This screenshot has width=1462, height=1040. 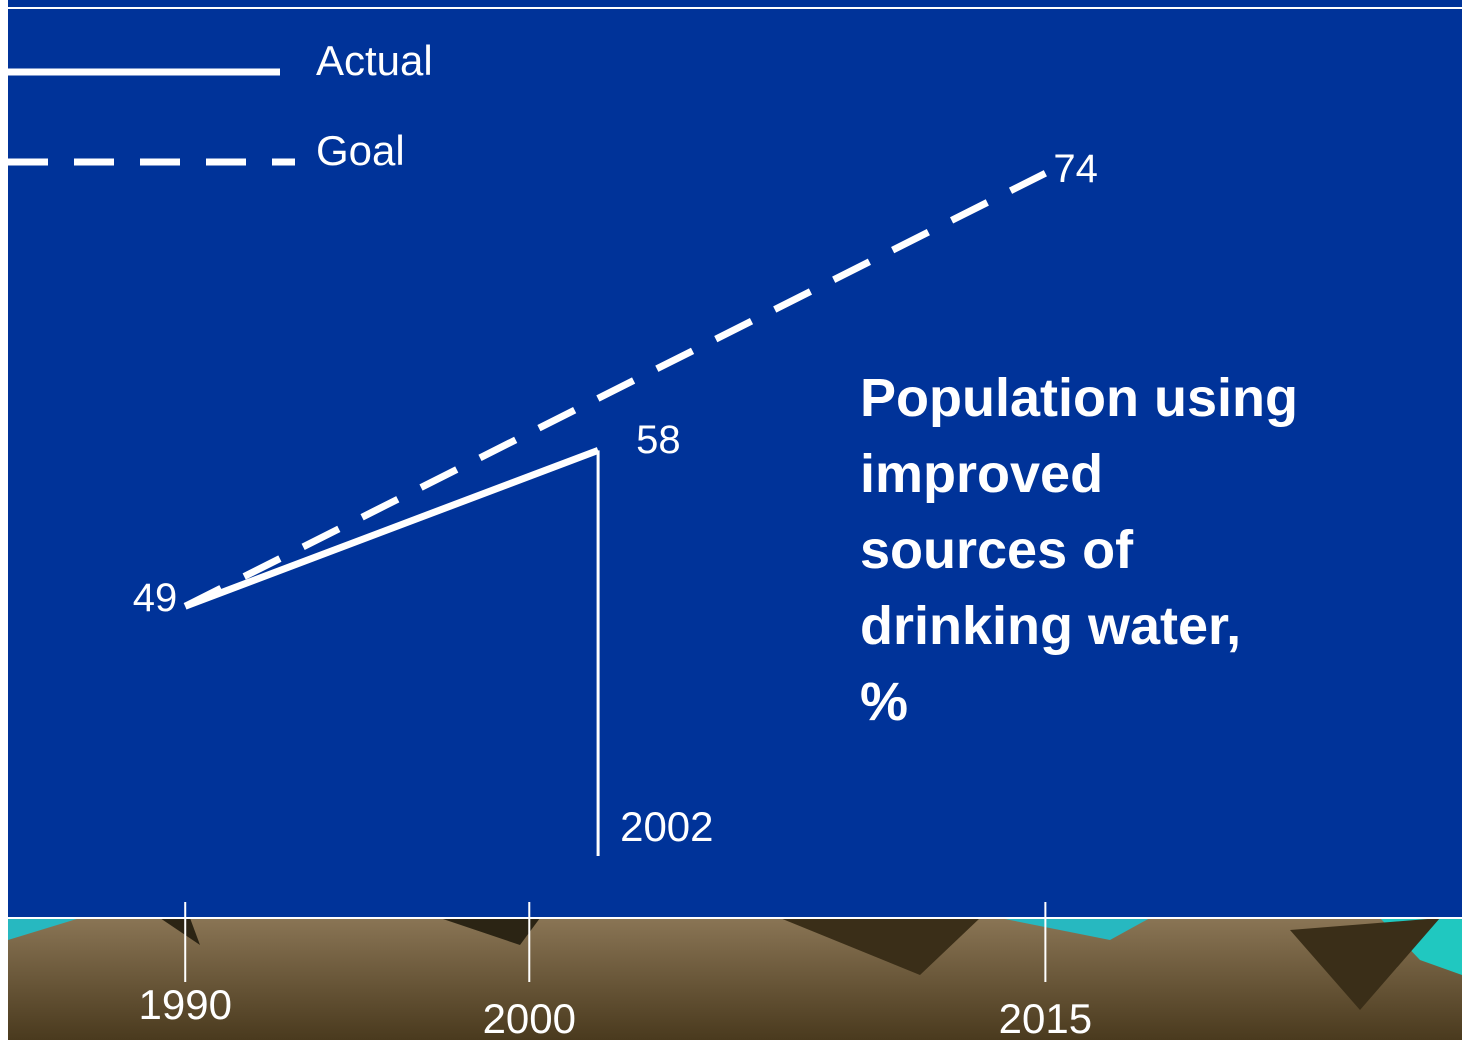 What do you see at coordinates (391, 528) in the screenshot?
I see `series-line` at bounding box center [391, 528].